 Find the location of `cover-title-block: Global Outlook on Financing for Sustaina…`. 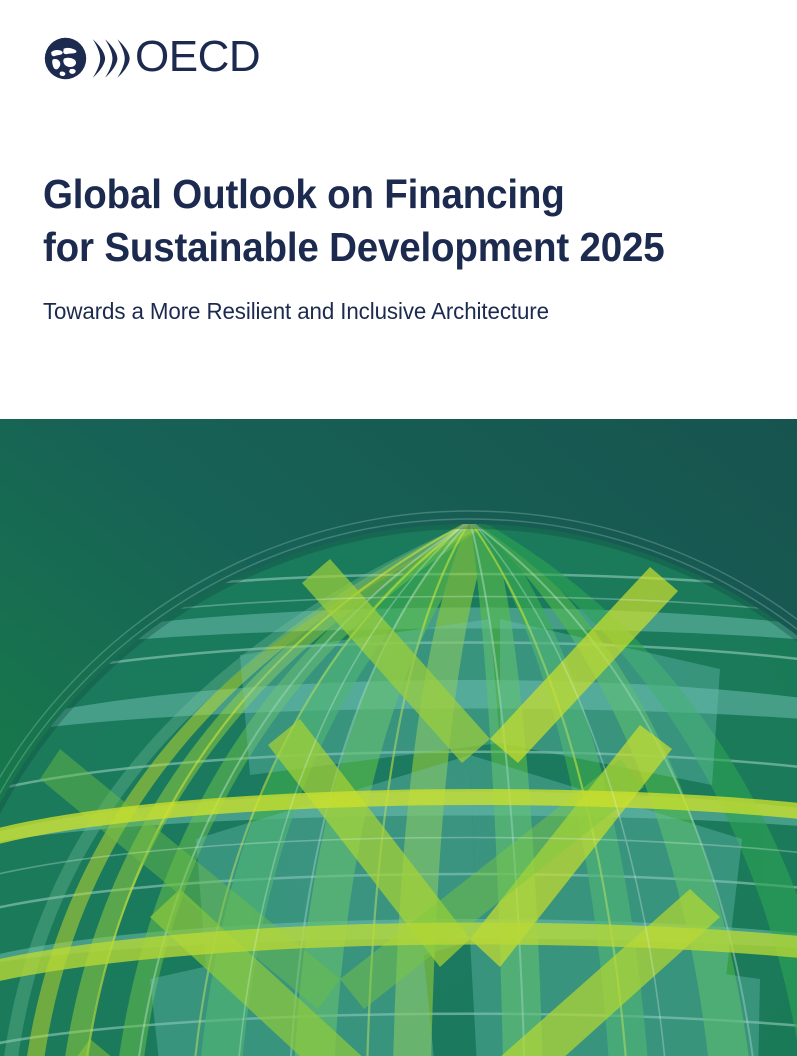

cover-title-block: Global Outlook on Financing for Sustaina… is located at coordinates (393, 247).